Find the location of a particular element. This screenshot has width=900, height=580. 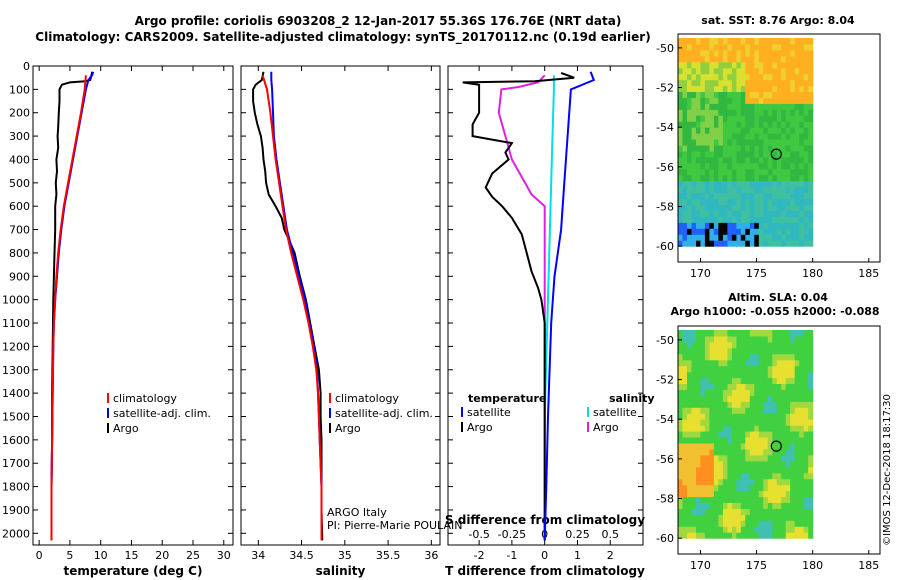

lon-tick-label: 170 is located at coordinates (700, 565).